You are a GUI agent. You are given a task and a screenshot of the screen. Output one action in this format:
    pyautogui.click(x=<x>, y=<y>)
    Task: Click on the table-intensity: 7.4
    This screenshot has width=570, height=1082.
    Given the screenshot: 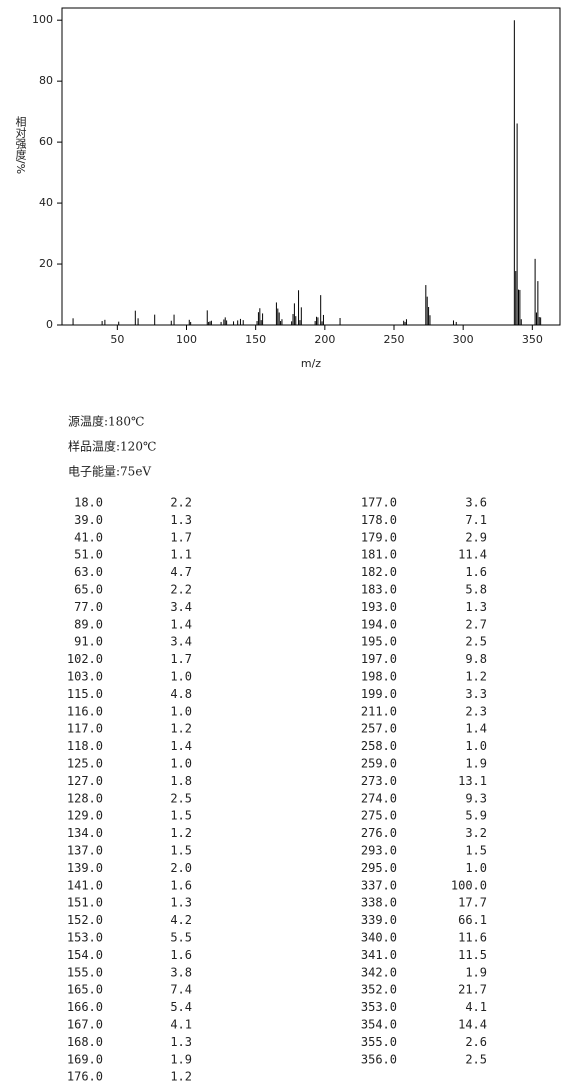 What is the action you would take?
    pyautogui.click(x=181, y=990)
    